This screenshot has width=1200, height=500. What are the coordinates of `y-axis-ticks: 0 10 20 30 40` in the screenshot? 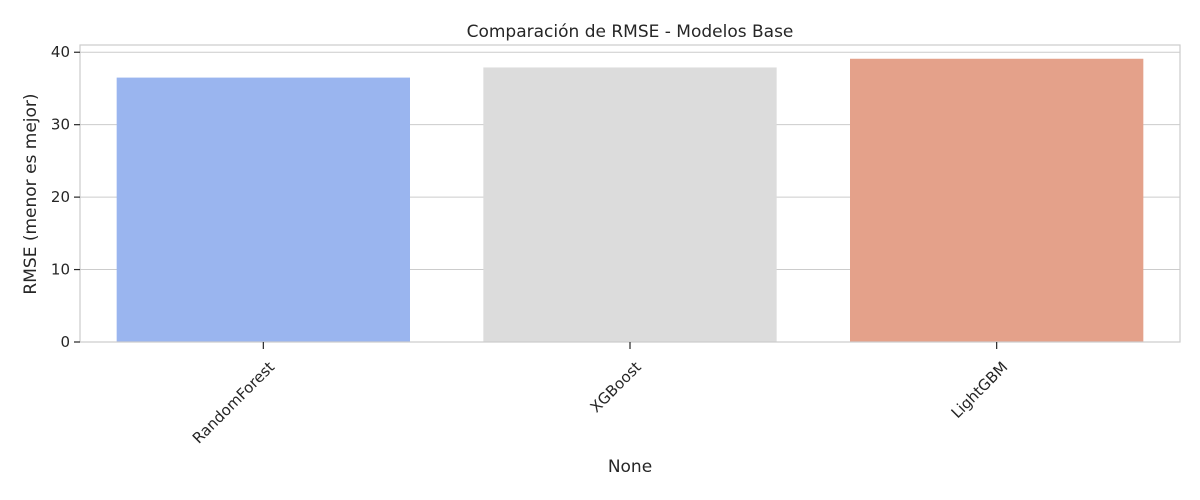 It's located at (65, 197).